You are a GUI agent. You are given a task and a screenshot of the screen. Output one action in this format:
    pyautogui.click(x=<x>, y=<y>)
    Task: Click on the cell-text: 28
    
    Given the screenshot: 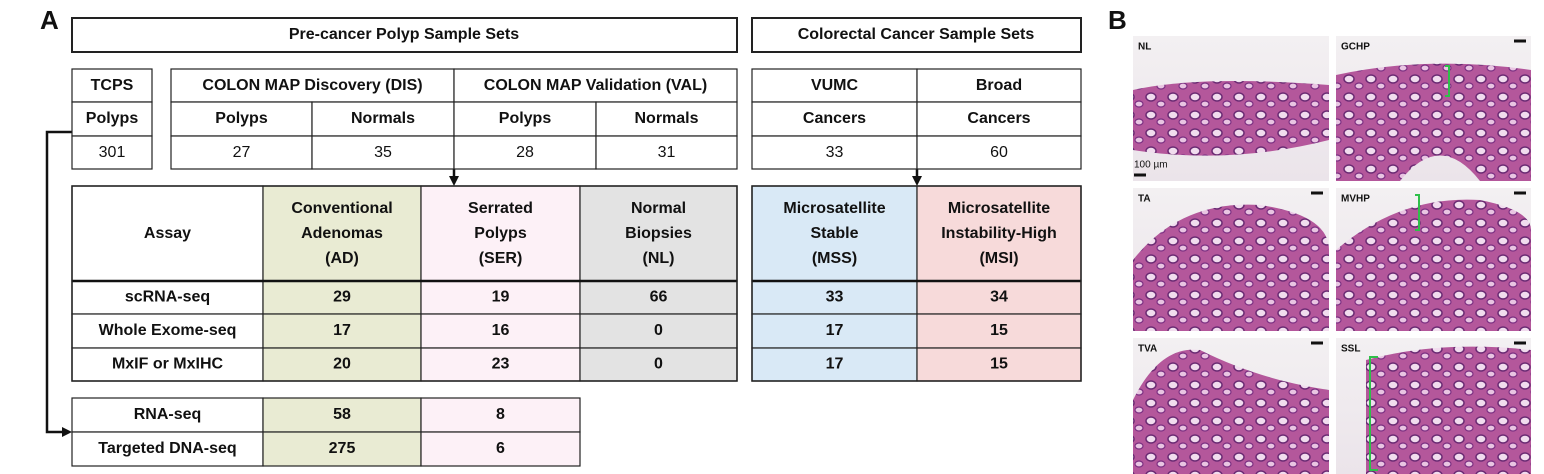 What is the action you would take?
    pyautogui.click(x=525, y=152)
    